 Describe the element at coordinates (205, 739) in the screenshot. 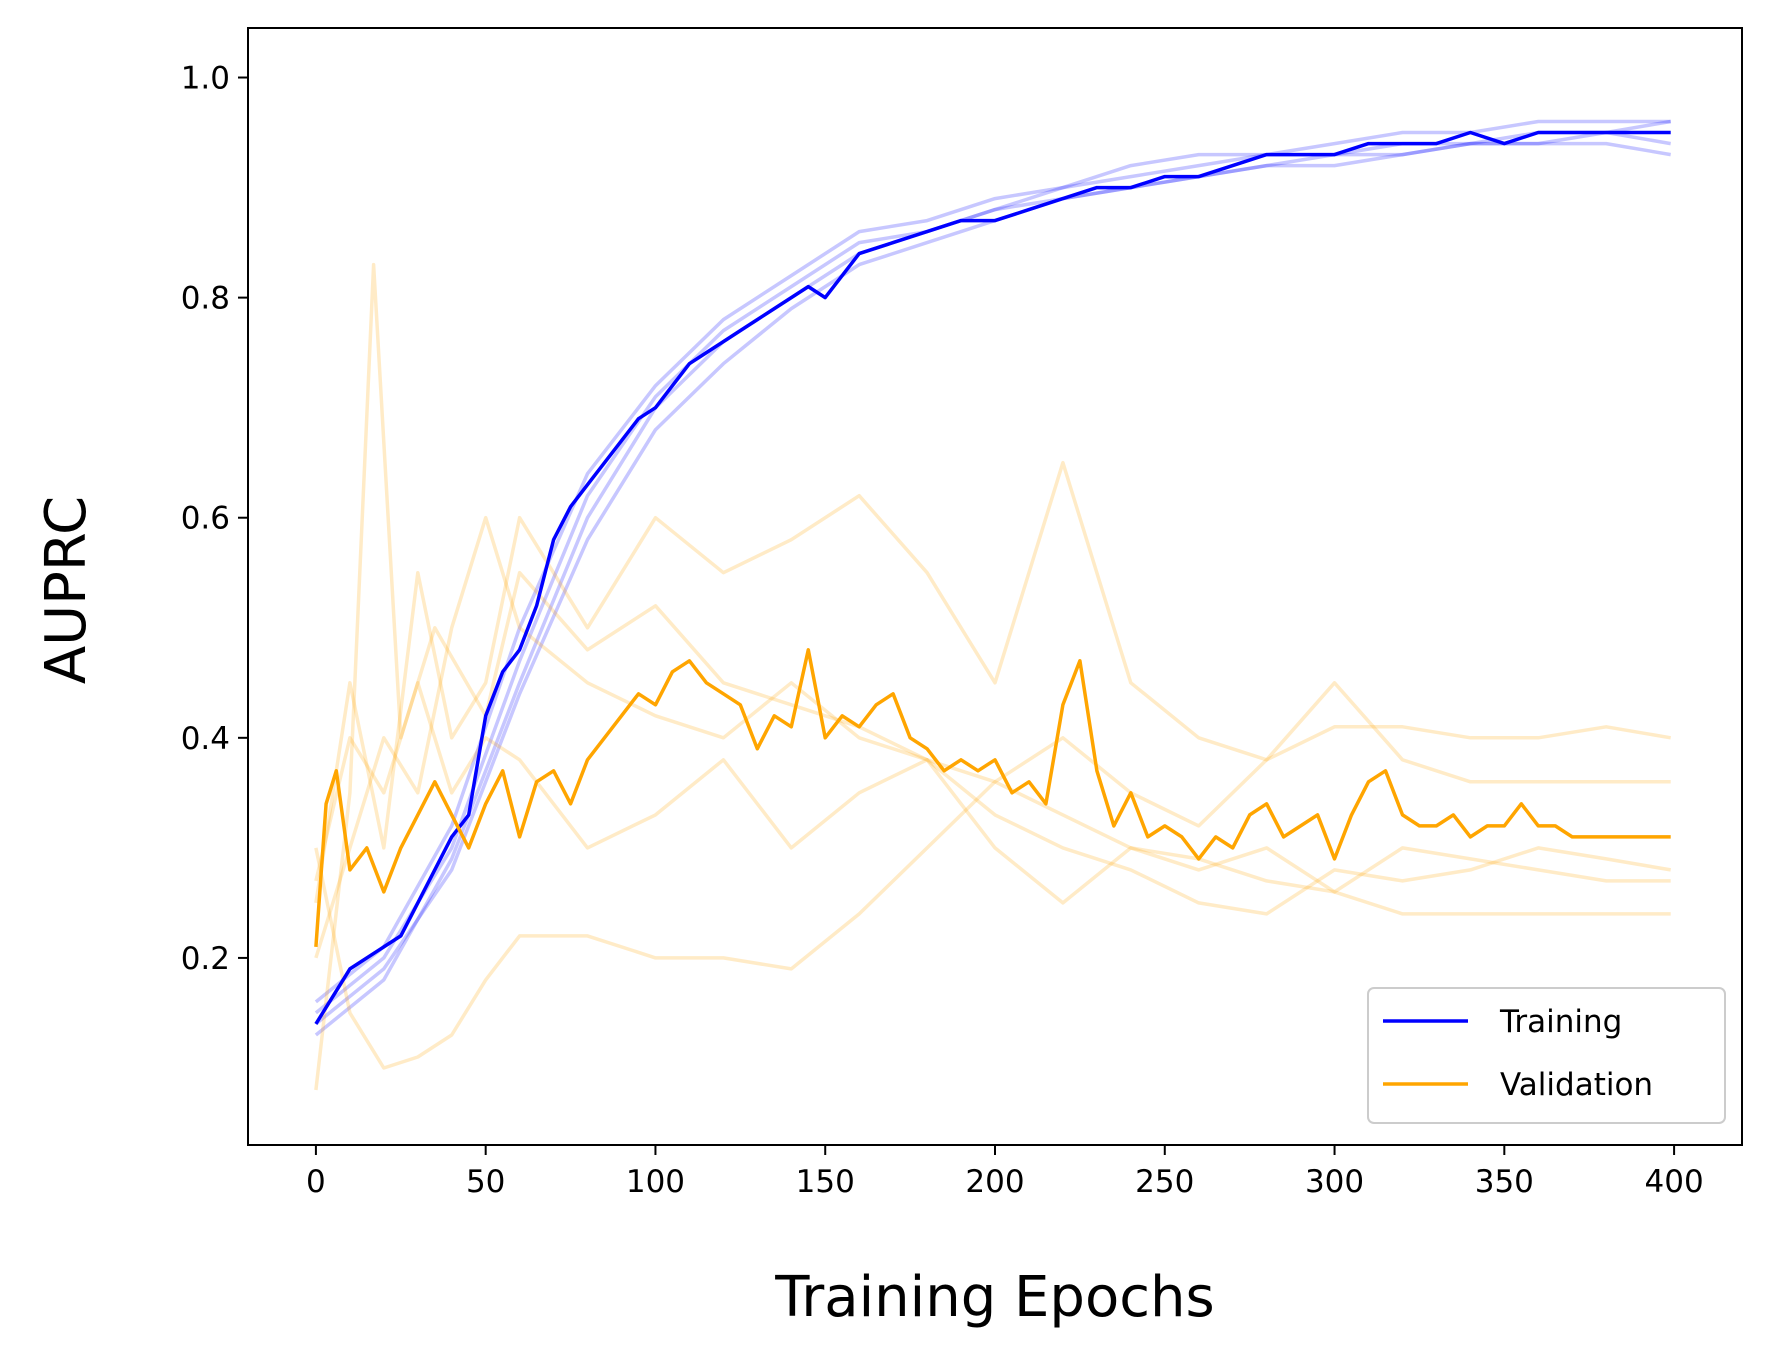

I see `y-tick-label: 0.4` at that location.